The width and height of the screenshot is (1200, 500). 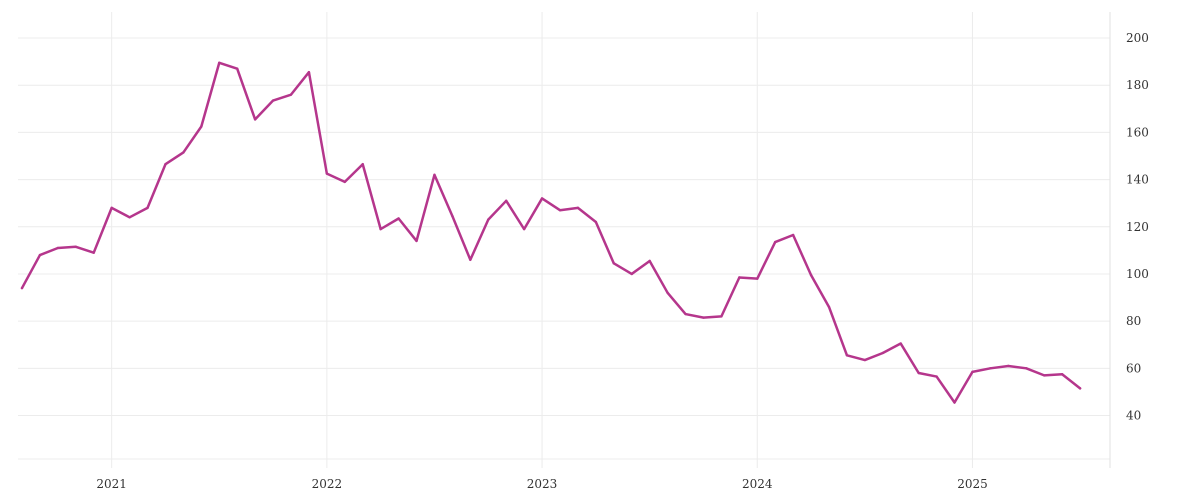 I want to click on y-tick-label: 160, so click(x=1137, y=132).